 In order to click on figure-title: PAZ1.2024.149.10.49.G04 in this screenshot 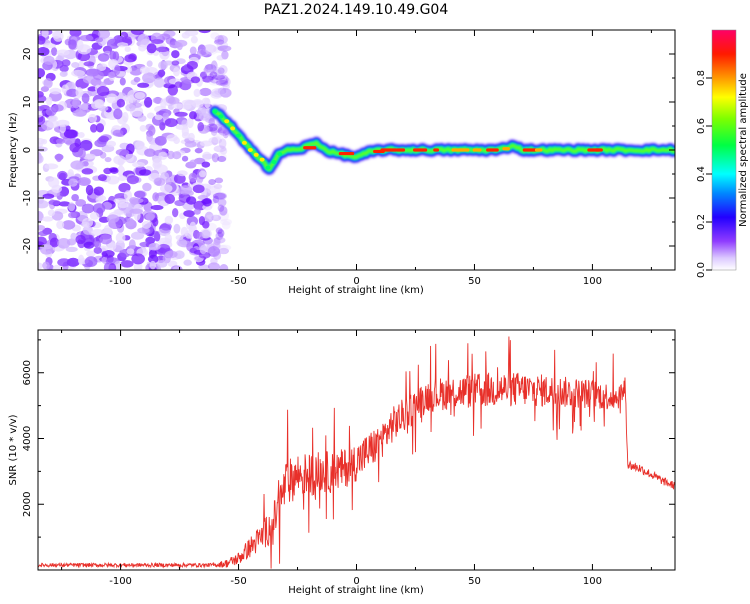, I will do `click(356, 10)`.